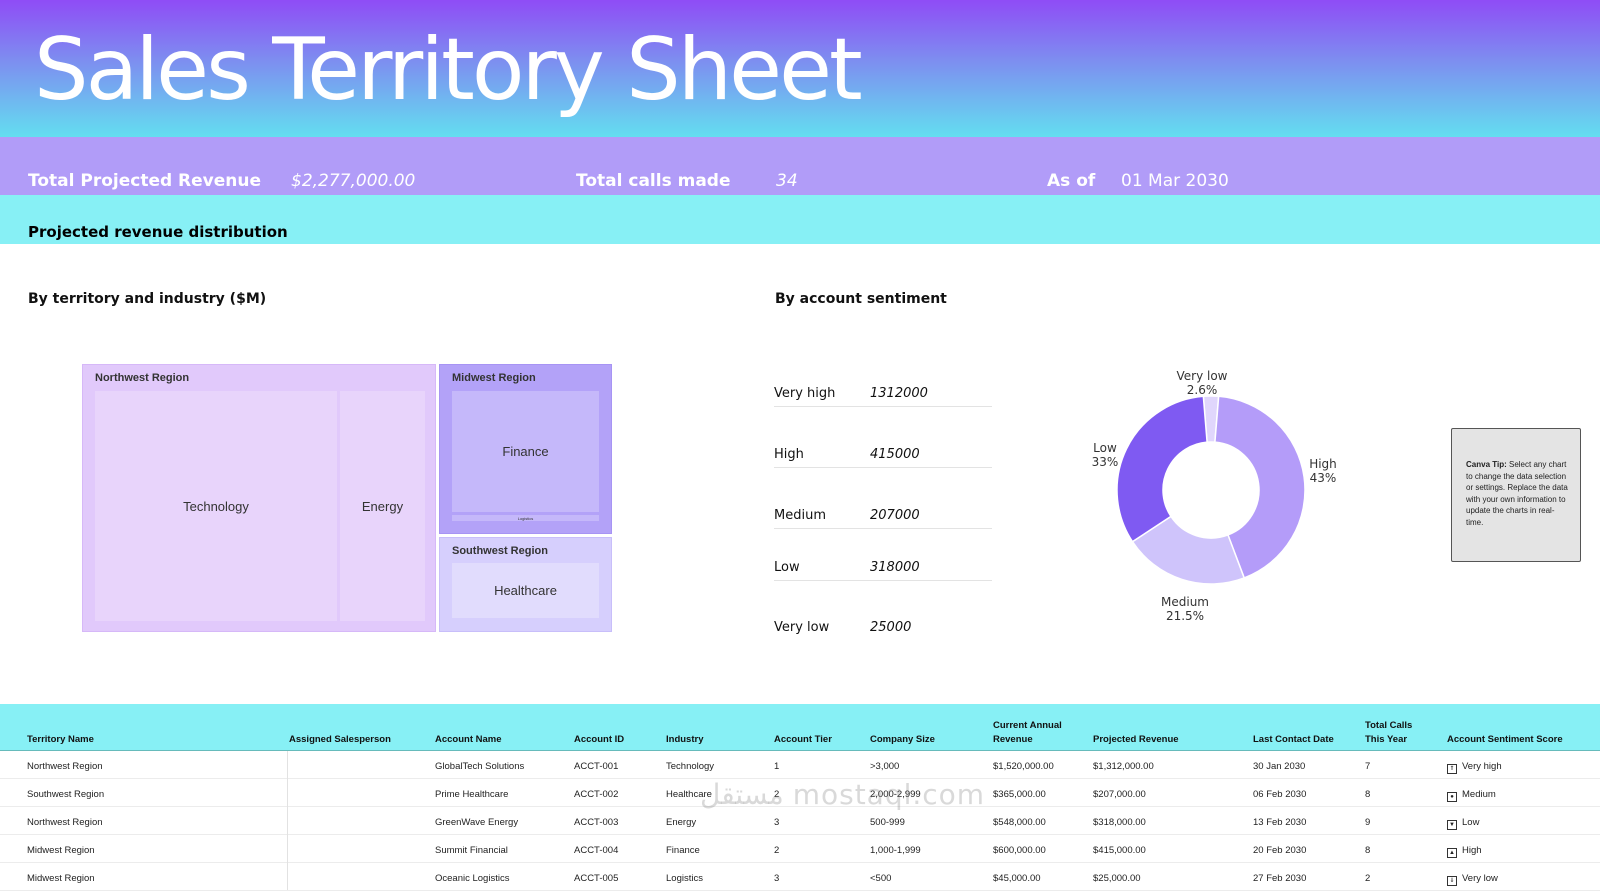 The image size is (1600, 891). I want to click on total-revenue-value: $2,277,000.00, so click(353, 181).